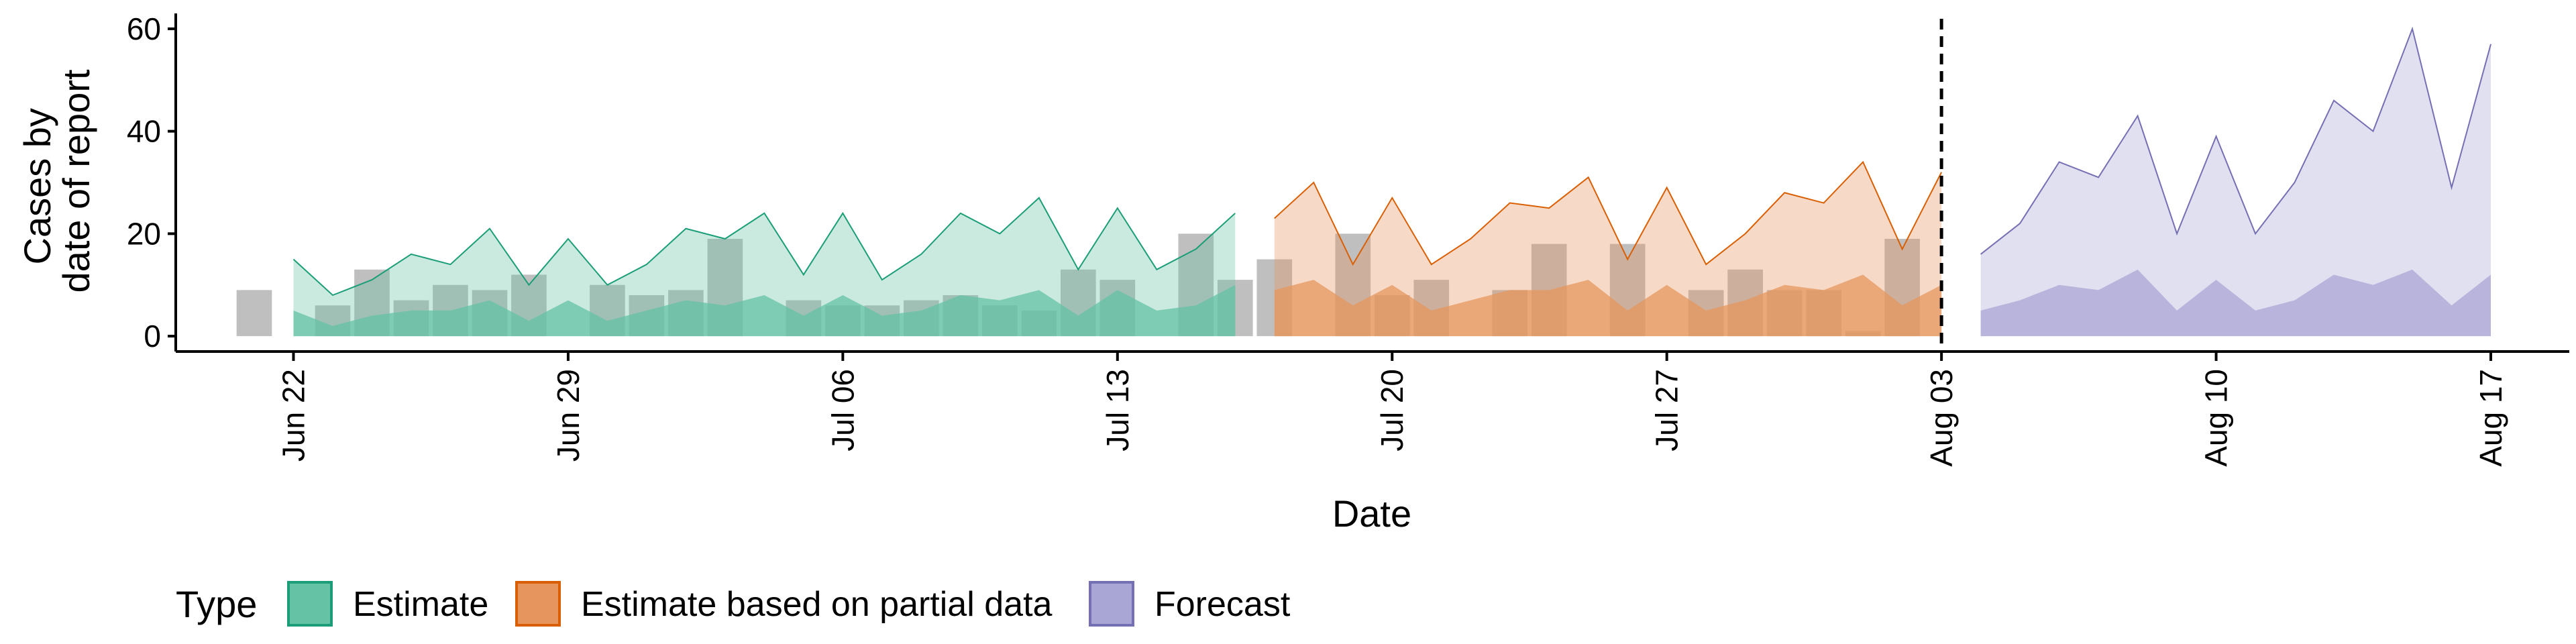 The image size is (2576, 644). Describe the element at coordinates (568, 415) in the screenshot. I see `x-tick-label: Jun 29` at that location.